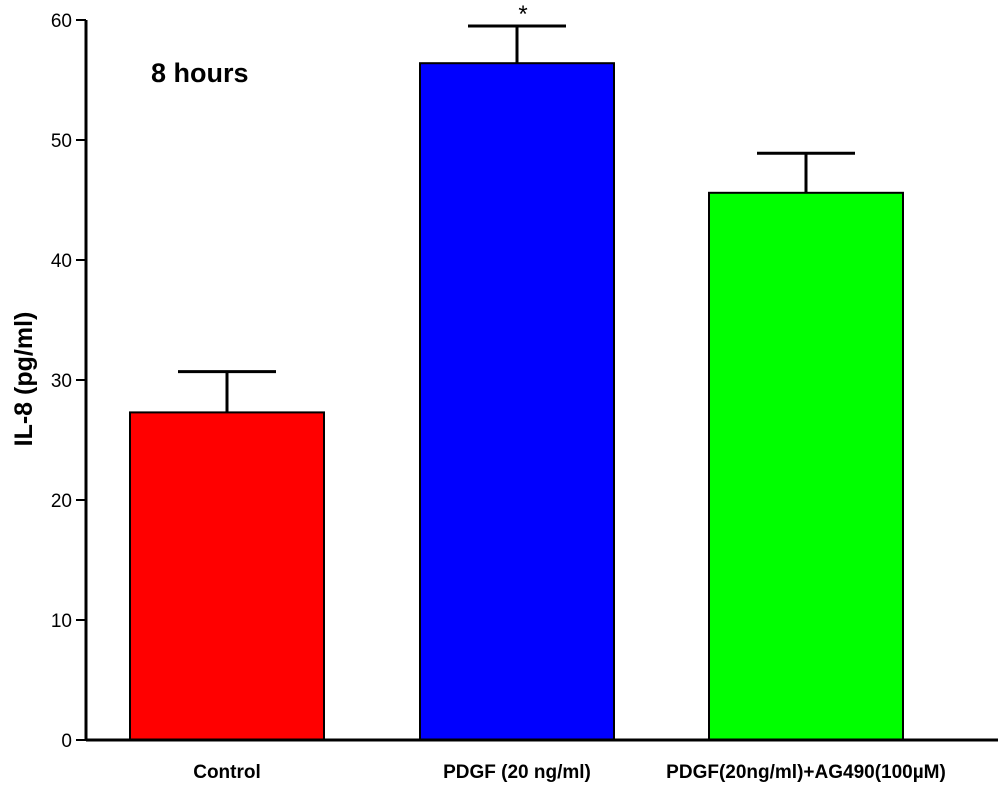  I want to click on category-label-1: PDGF (20 ng/ml), so click(517, 772).